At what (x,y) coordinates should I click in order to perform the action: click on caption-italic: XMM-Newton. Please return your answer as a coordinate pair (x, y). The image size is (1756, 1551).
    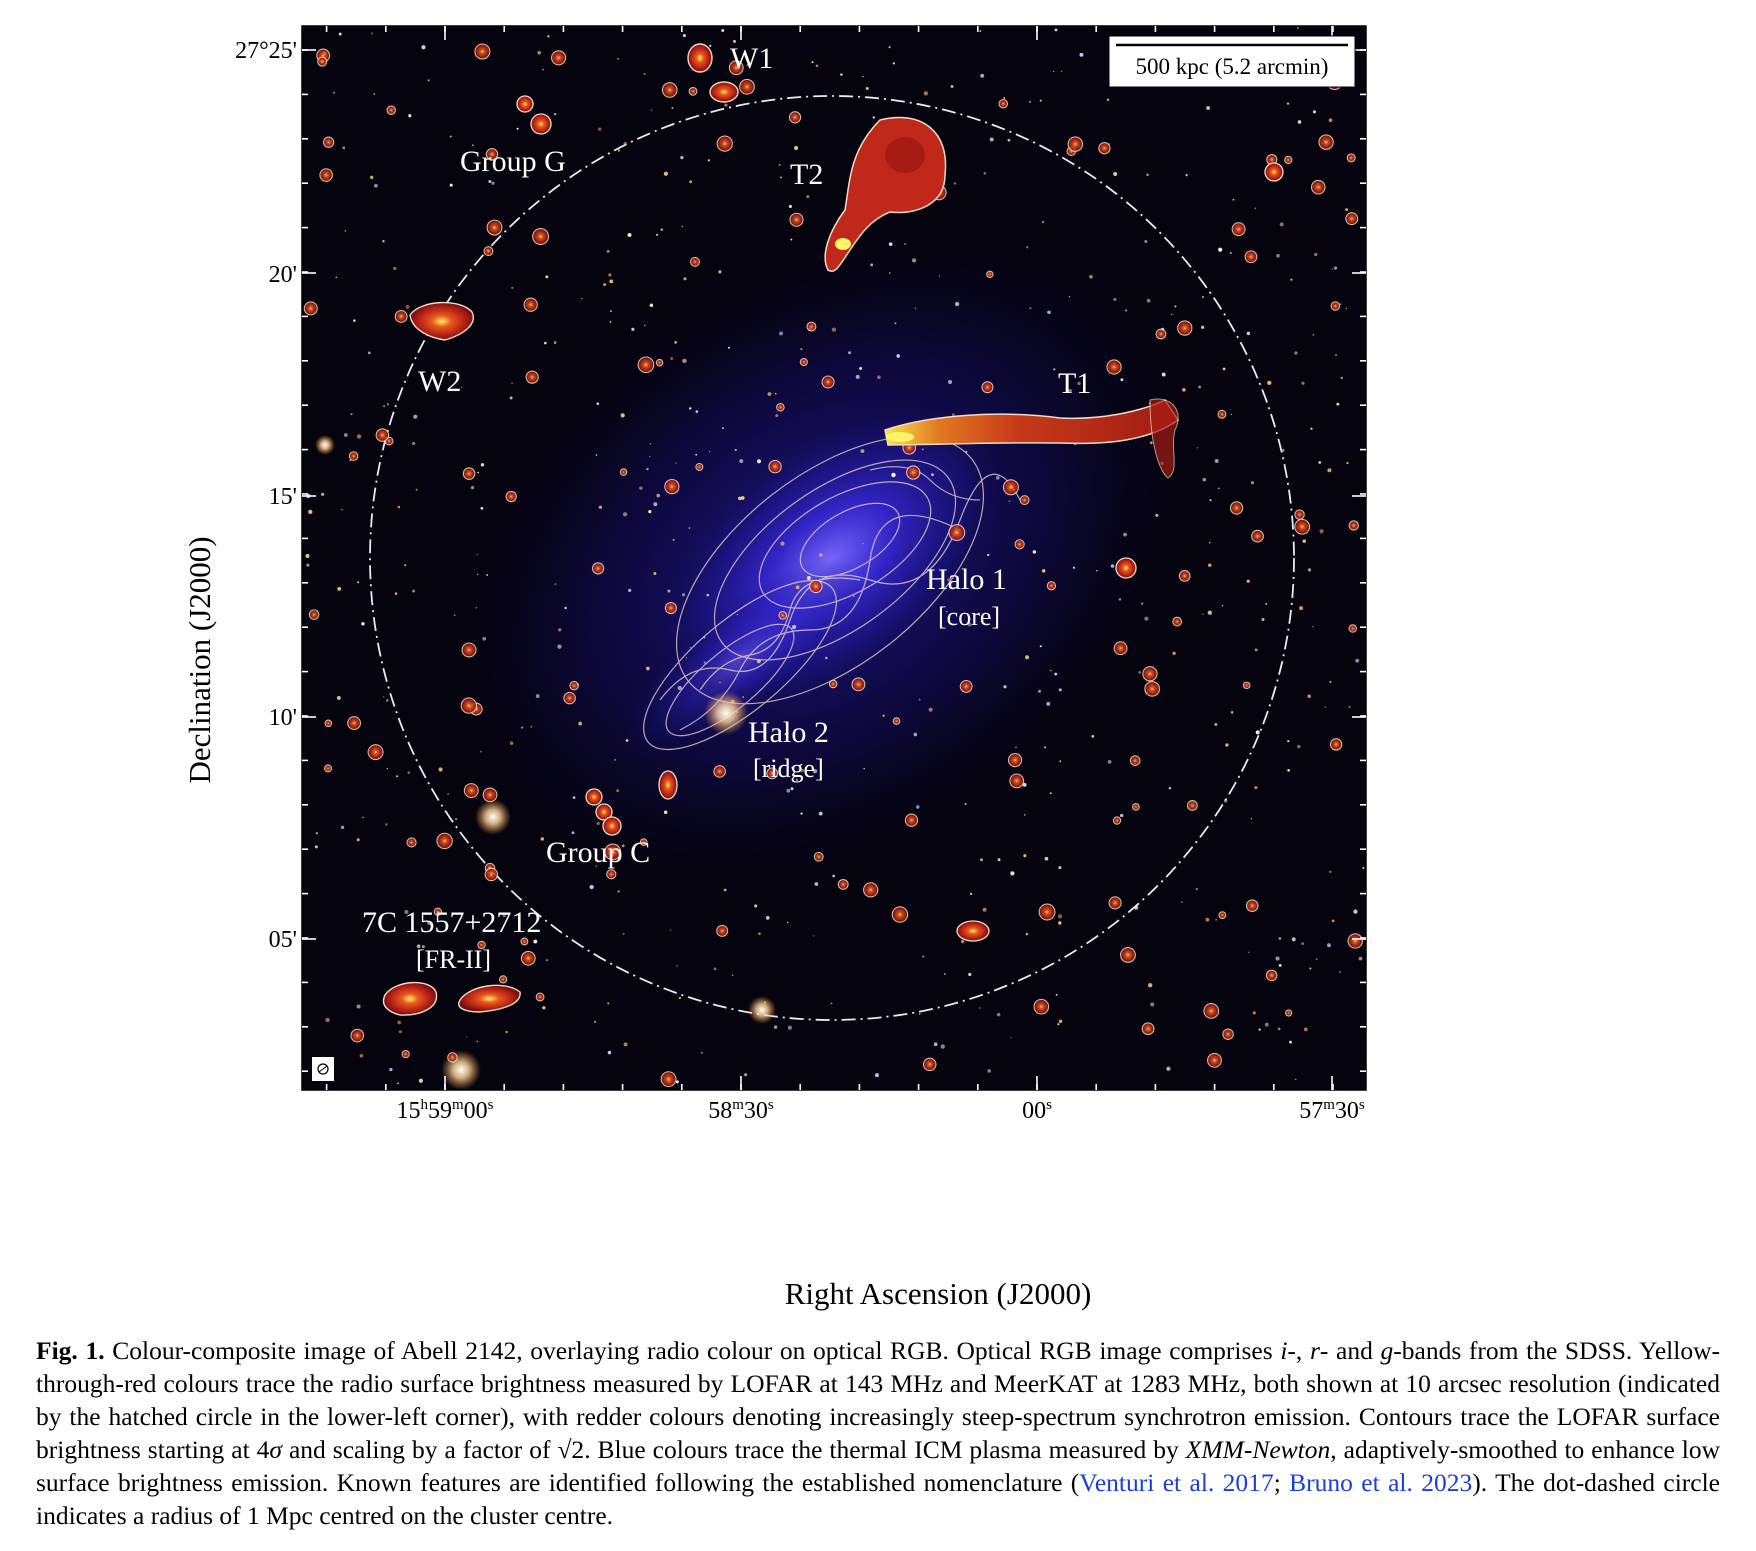
    Looking at the image, I should click on (1258, 1449).